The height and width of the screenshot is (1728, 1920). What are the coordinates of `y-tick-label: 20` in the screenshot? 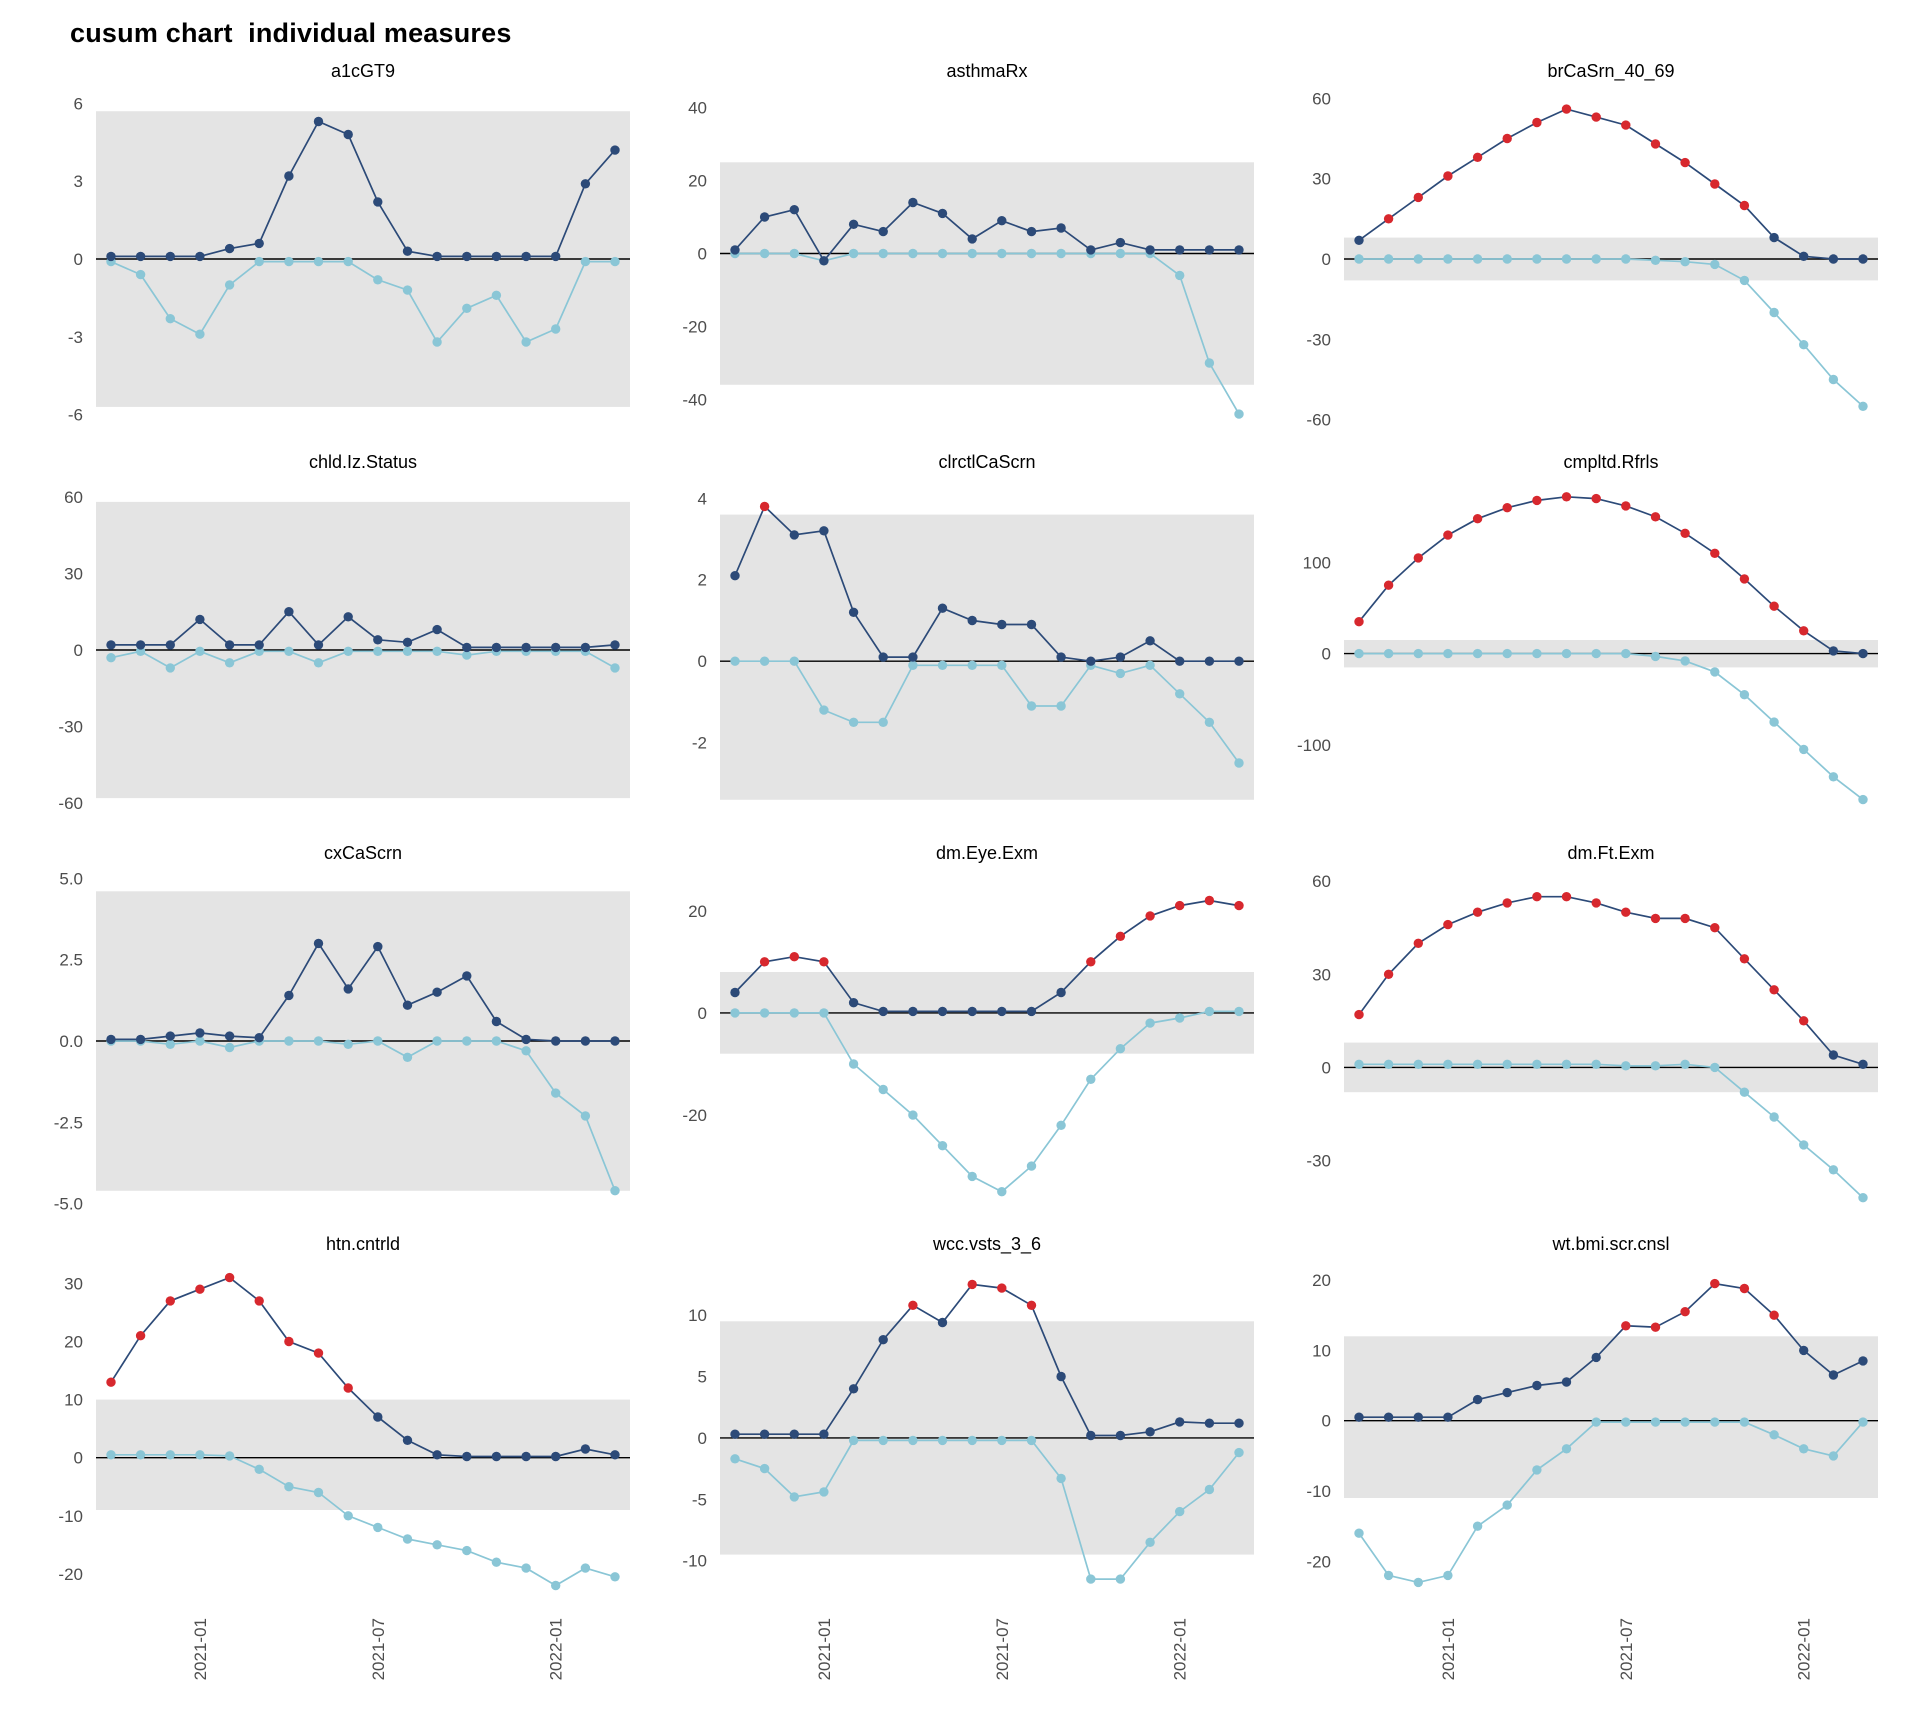 It's located at (697, 181).